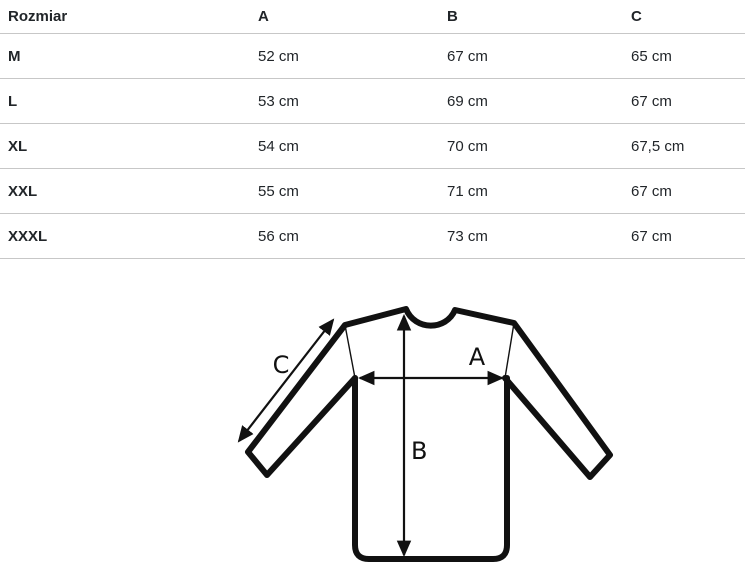 This screenshot has height=585, width=745. What do you see at coordinates (281, 365) in the screenshot?
I see `label-c: C` at bounding box center [281, 365].